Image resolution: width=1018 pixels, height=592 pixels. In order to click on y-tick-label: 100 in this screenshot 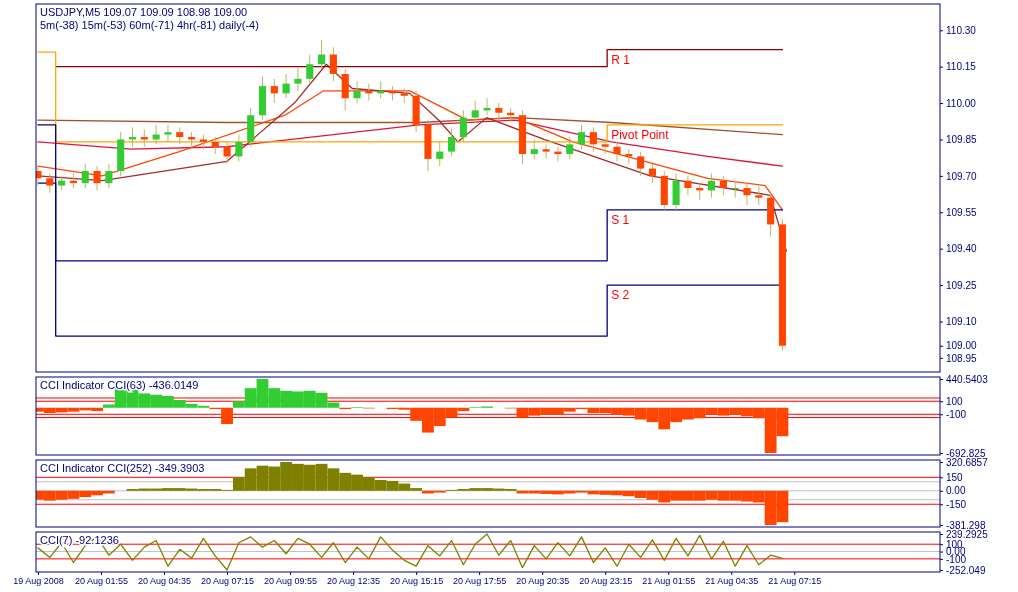, I will do `click(955, 401)`.